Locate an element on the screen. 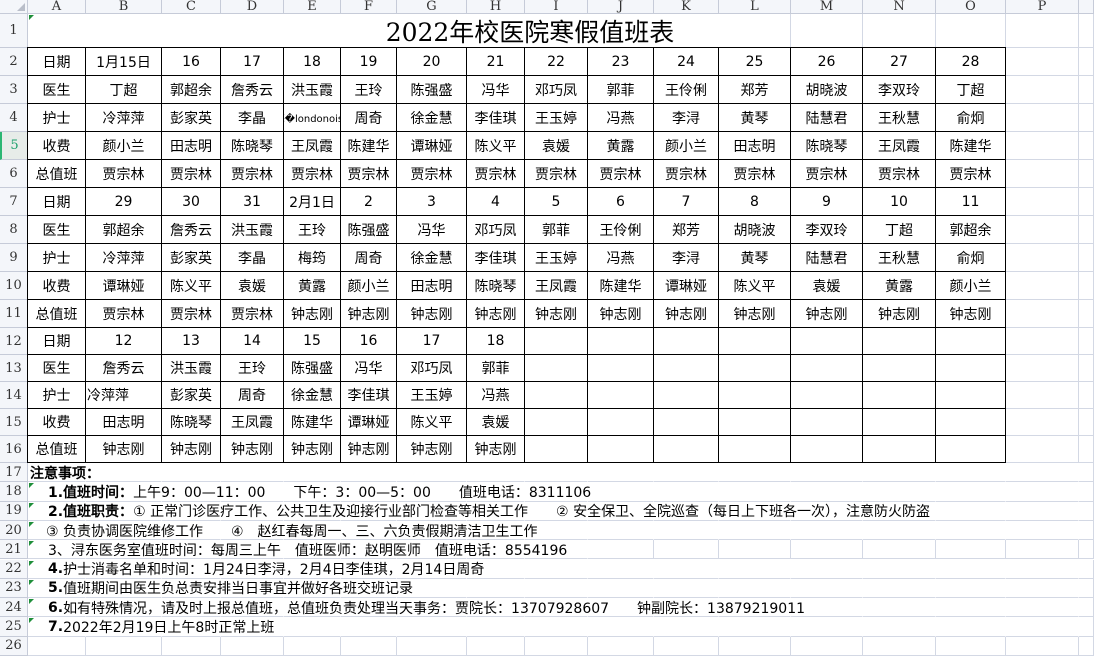 The width and height of the screenshot is (1094, 656). table-cell: 王玉婷 is located at coordinates (432, 395).